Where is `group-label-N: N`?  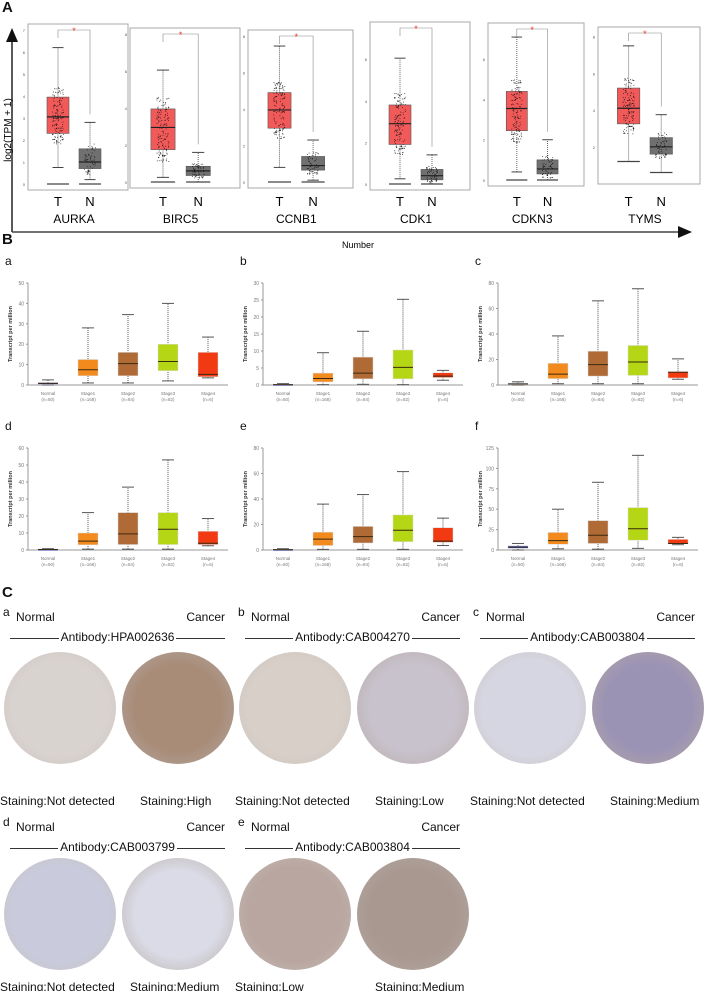
group-label-N: N is located at coordinates (89, 201).